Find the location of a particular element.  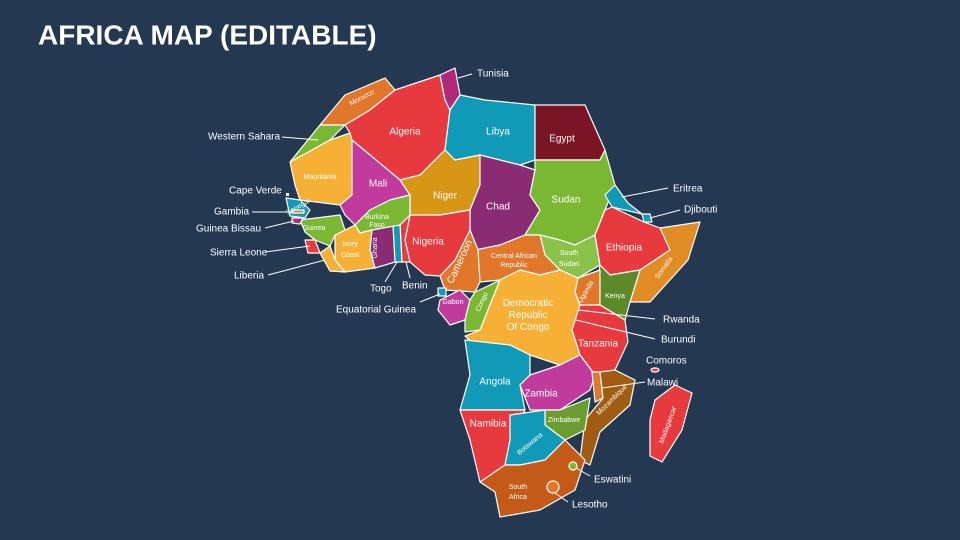

callout-label: Western Sahara is located at coordinates (244, 137).